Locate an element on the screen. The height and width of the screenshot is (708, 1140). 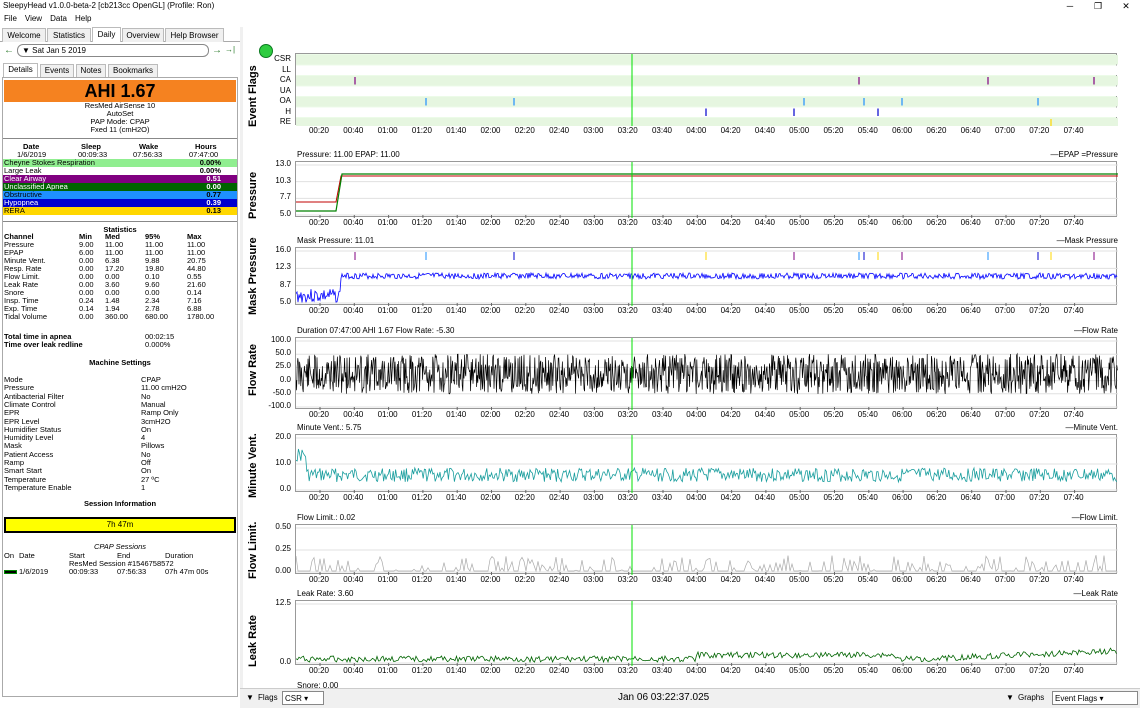
event-flags-plot is located at coordinates (706, 89).